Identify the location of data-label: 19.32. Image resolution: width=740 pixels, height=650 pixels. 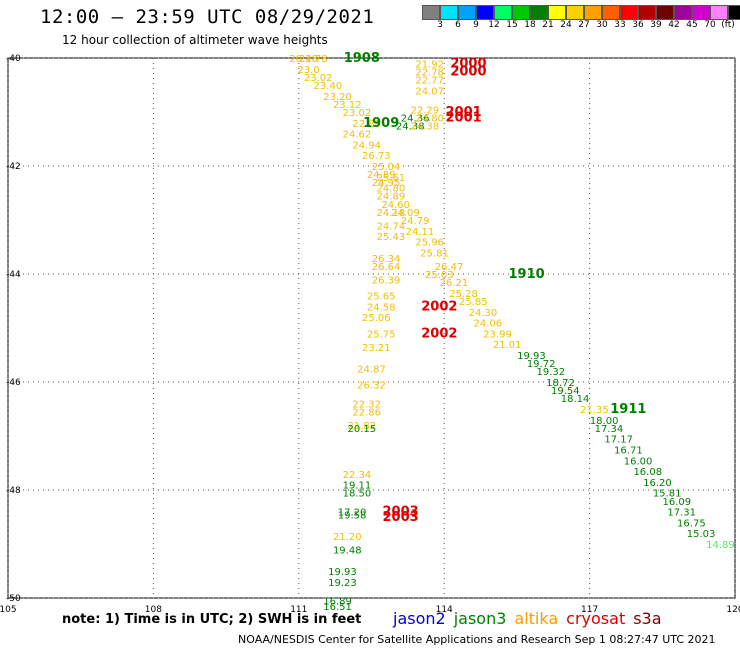
(551, 372).